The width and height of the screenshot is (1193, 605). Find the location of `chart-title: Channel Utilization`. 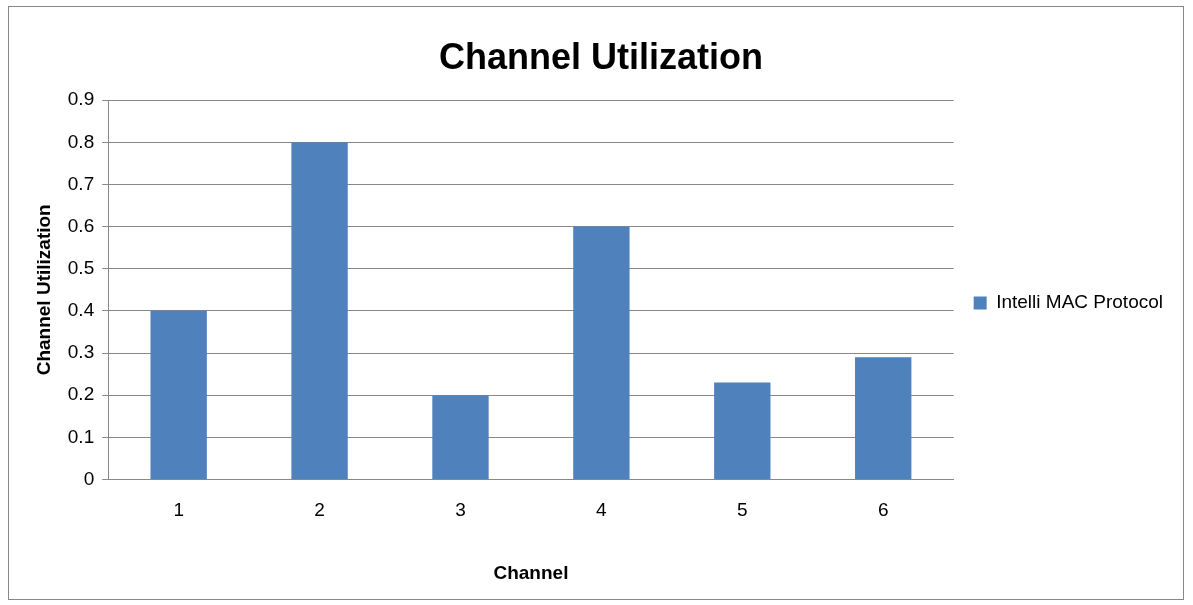

chart-title: Channel Utilization is located at coordinates (601, 56).